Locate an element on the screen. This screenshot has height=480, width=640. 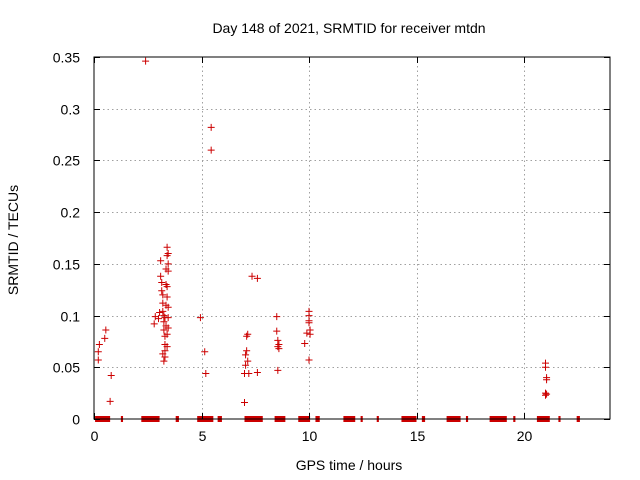
y-tick-label: 0.15 is located at coordinates (66, 265).